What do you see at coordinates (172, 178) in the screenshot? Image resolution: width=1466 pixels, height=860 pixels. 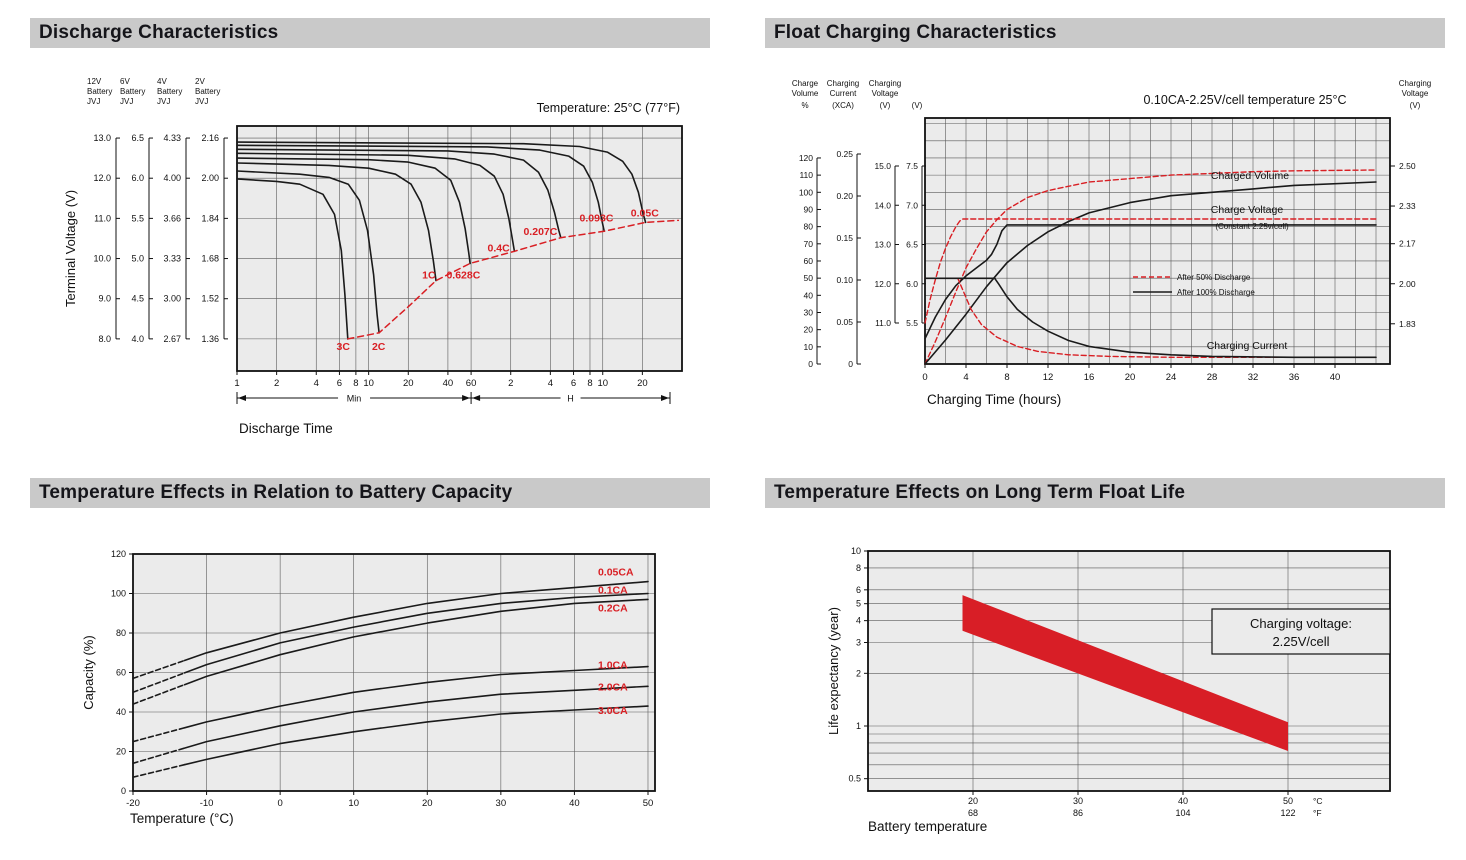 I see `svg-text: 4.00` at bounding box center [172, 178].